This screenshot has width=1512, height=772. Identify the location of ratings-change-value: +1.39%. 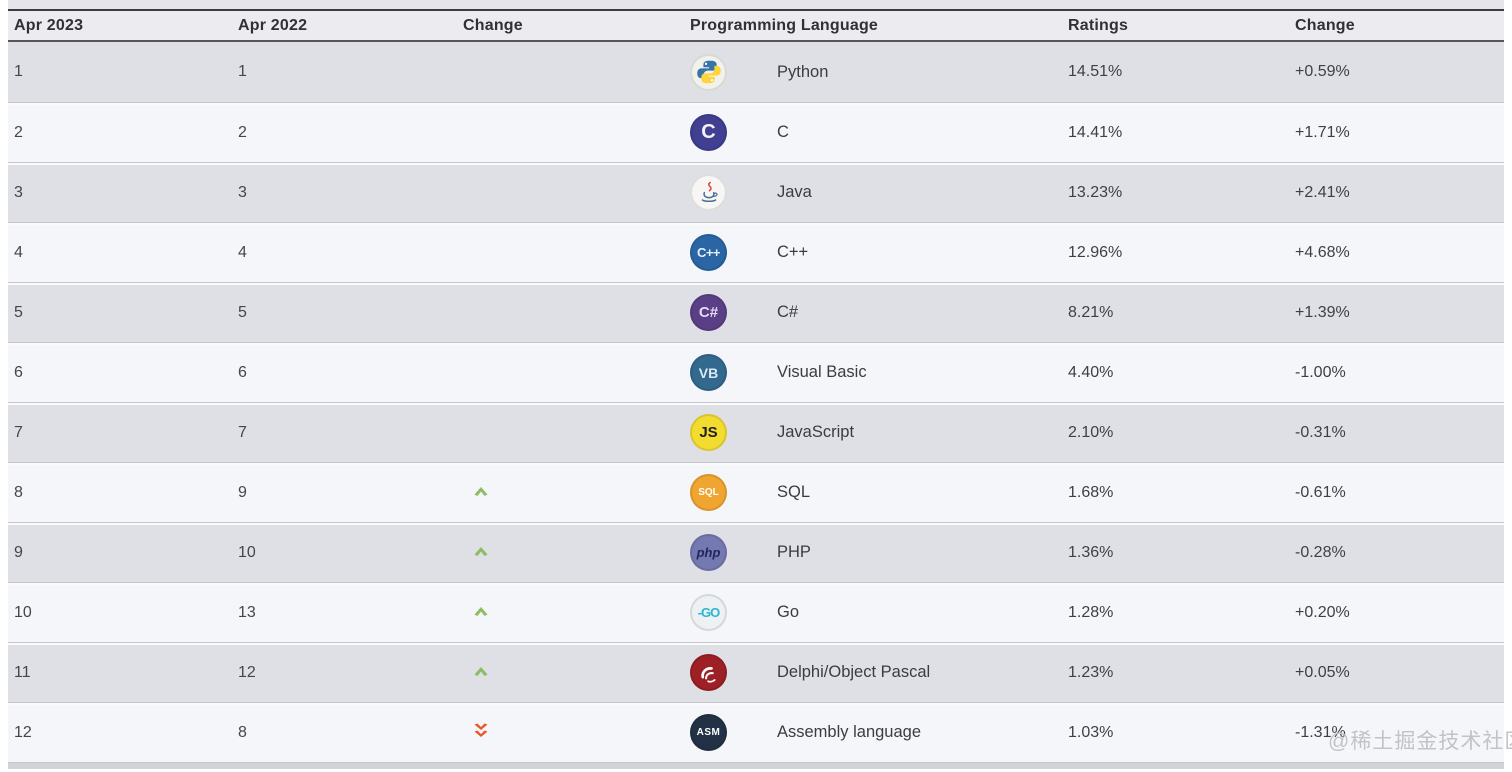
(1322, 312).